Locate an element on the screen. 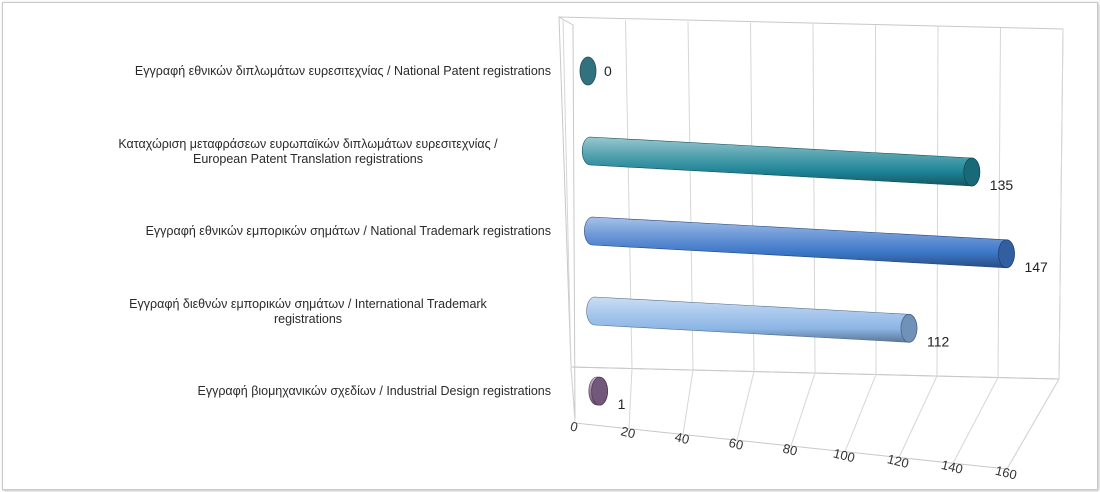  value-label: 147 is located at coordinates (1036, 267).